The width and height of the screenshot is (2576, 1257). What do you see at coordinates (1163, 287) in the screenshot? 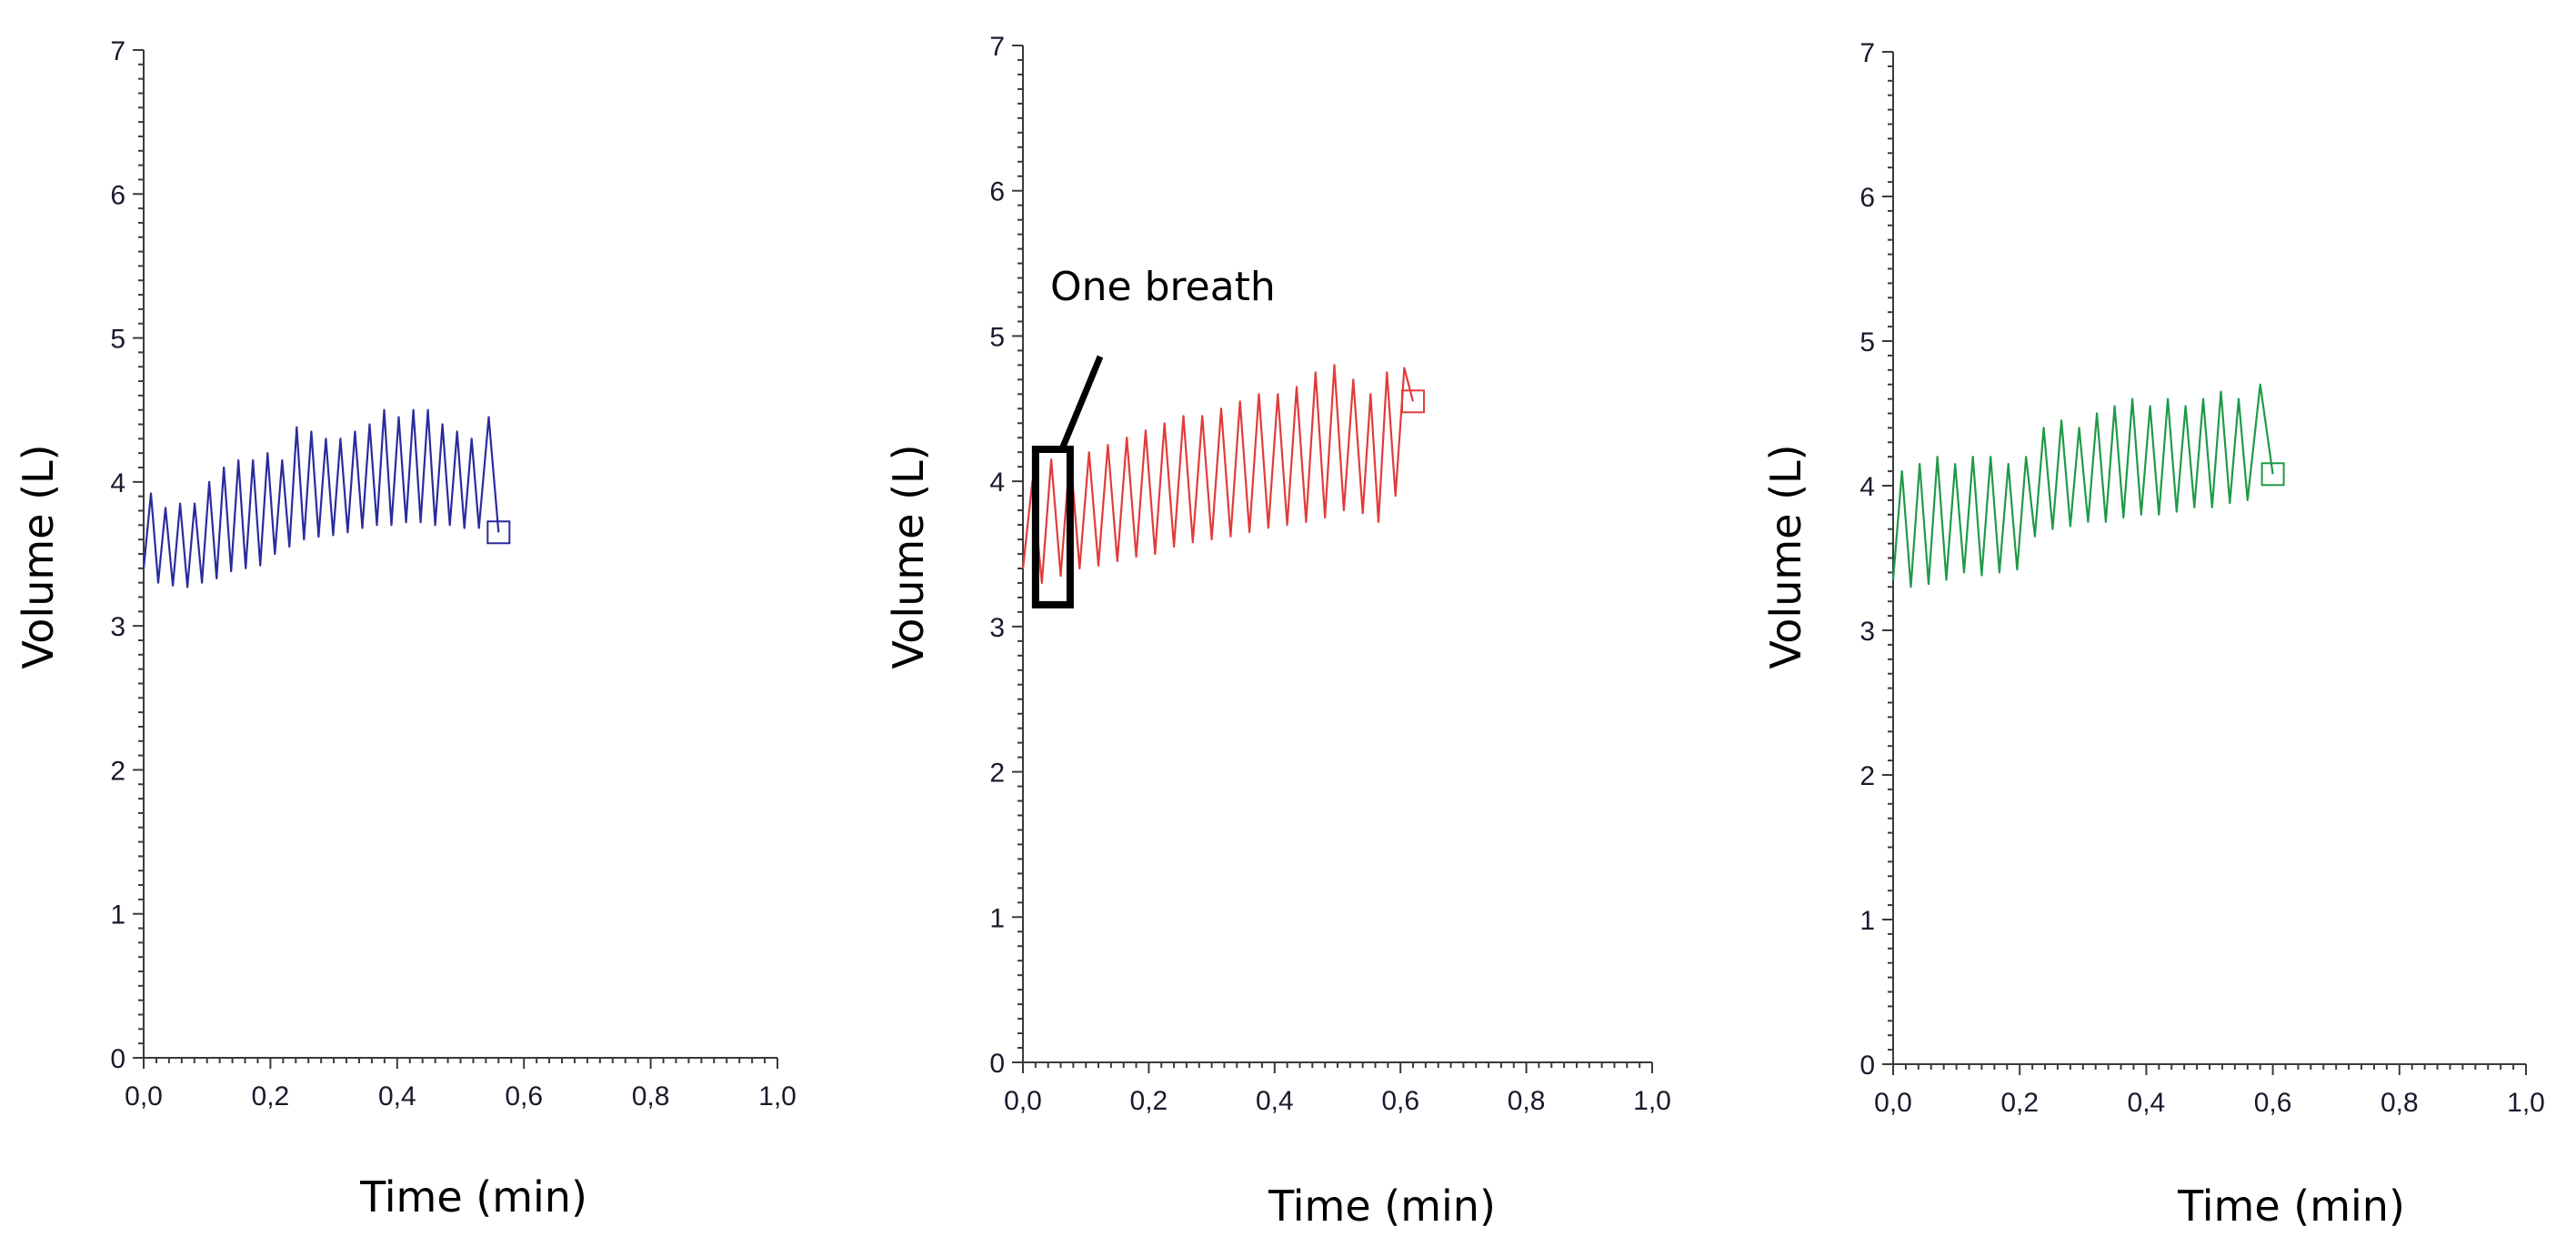
I see `one-breath-annotation-label: One breath` at bounding box center [1163, 287].